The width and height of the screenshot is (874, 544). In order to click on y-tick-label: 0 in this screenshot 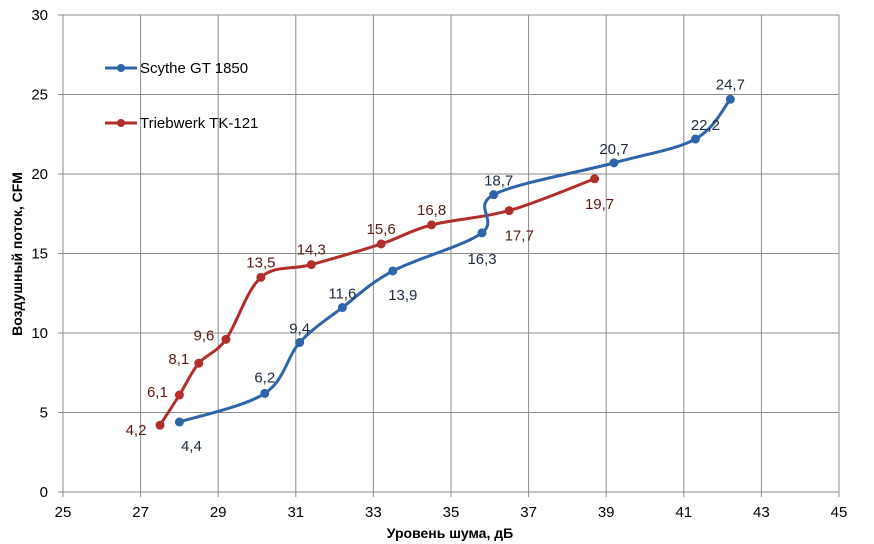, I will do `click(44, 492)`.